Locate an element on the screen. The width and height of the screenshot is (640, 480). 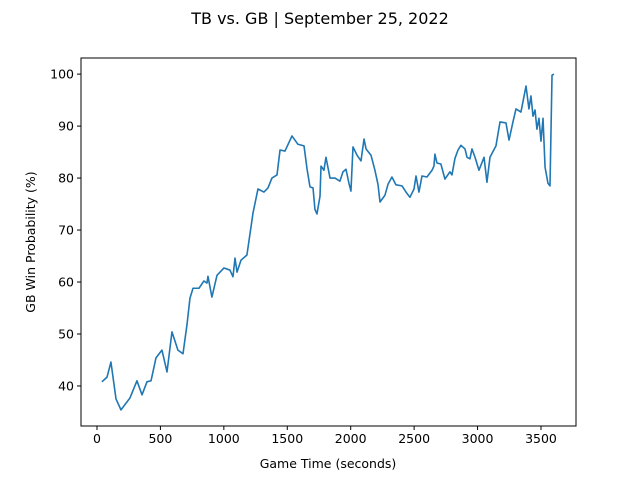
y-tick-label: 50 is located at coordinates (66, 334).